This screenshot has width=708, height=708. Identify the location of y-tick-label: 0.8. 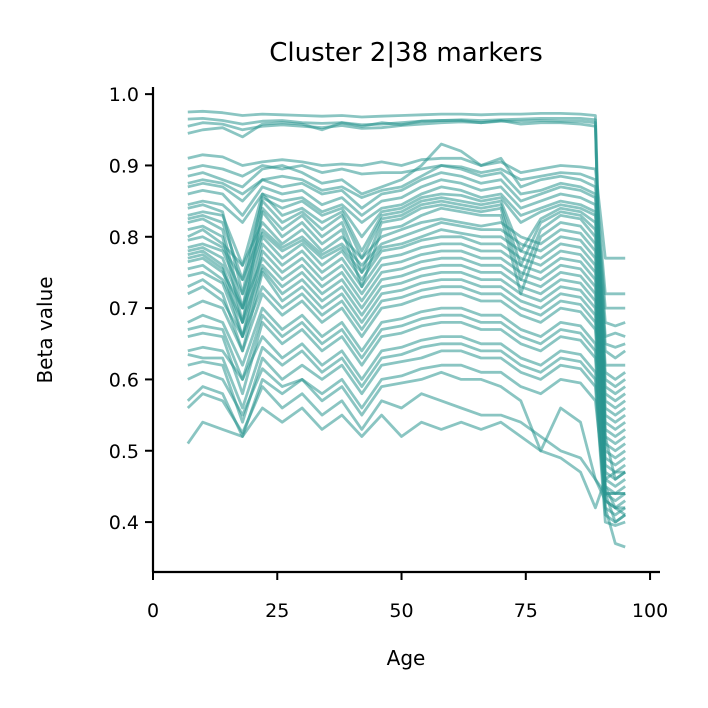
(124, 238).